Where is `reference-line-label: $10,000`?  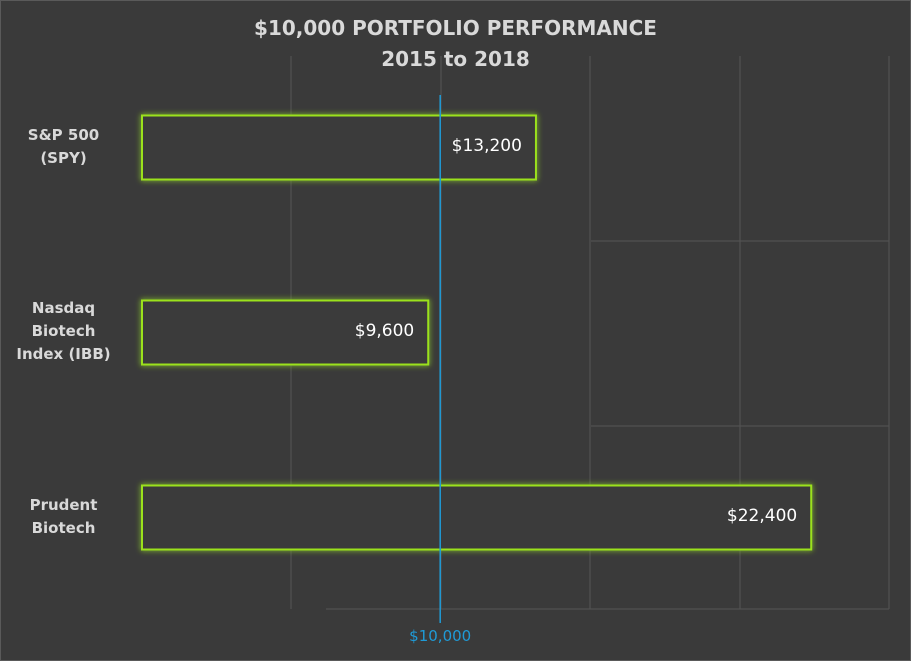
reference-line-label: $10,000 is located at coordinates (440, 636).